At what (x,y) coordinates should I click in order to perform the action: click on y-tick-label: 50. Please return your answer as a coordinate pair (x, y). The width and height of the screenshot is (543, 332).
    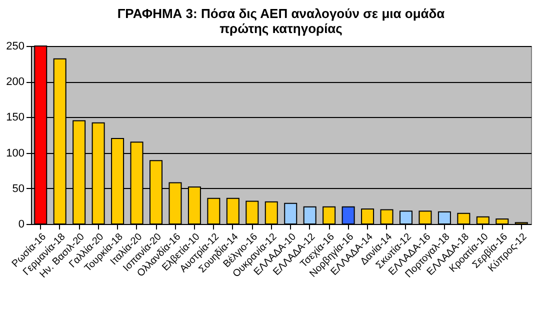
    Looking at the image, I should click on (18, 188).